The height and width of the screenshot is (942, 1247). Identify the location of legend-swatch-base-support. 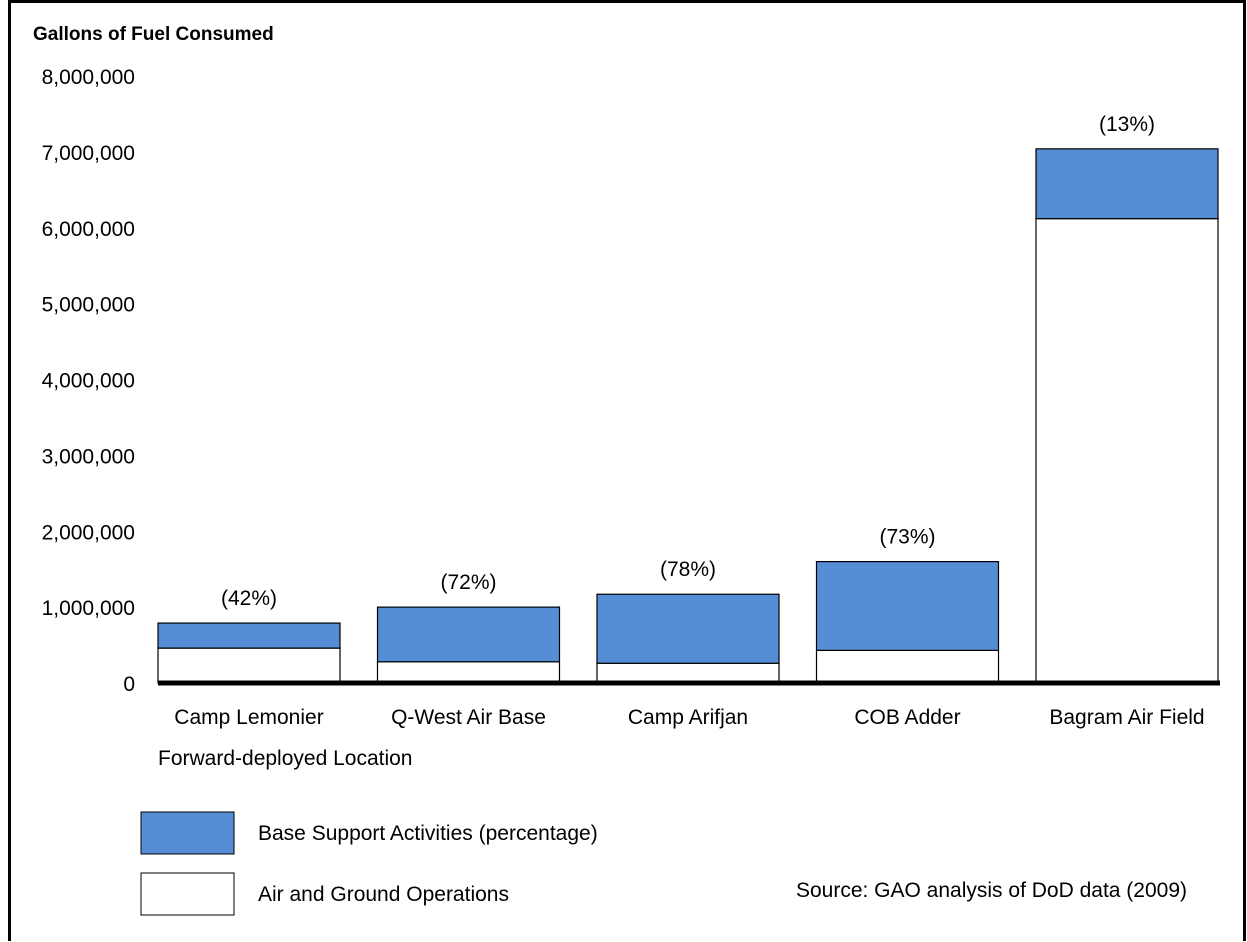
(187, 833).